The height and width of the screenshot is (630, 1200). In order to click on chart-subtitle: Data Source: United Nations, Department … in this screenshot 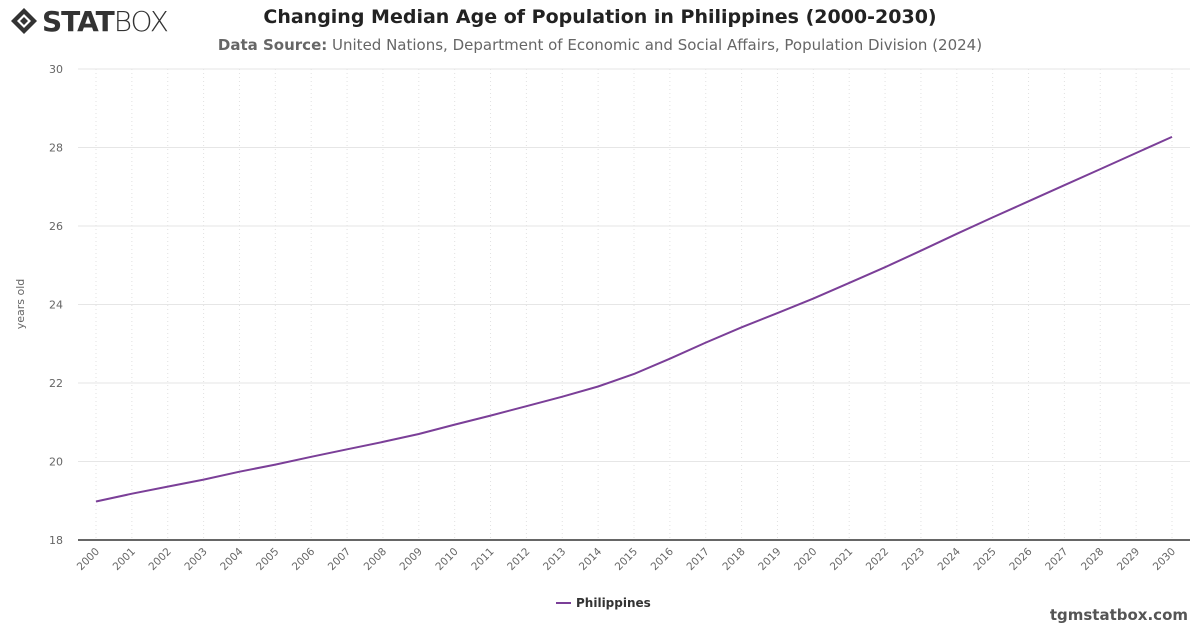, I will do `click(600, 45)`.